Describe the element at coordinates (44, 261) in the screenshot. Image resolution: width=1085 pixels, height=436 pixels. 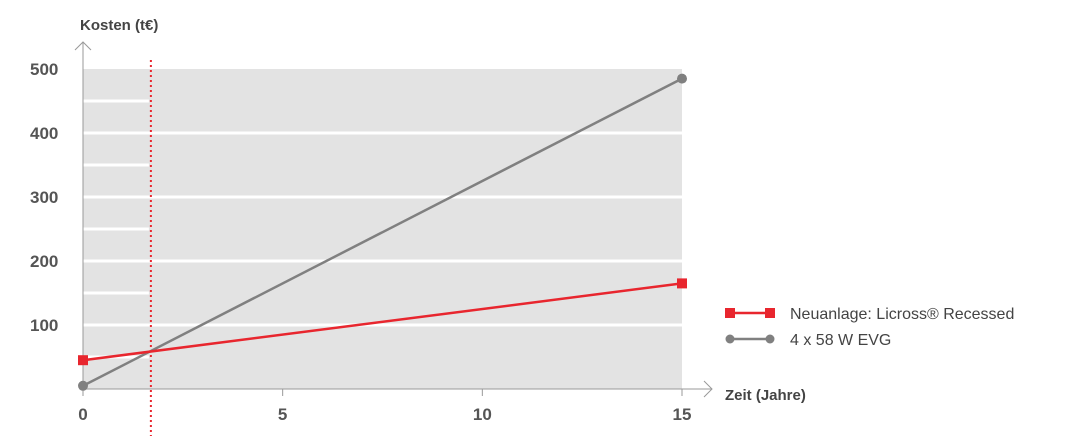
I see `y-tick-label: 200` at that location.